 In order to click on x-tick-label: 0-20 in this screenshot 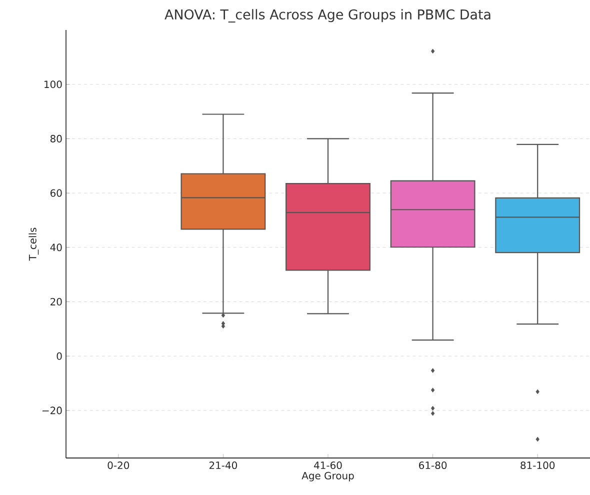, I will do `click(119, 466)`.